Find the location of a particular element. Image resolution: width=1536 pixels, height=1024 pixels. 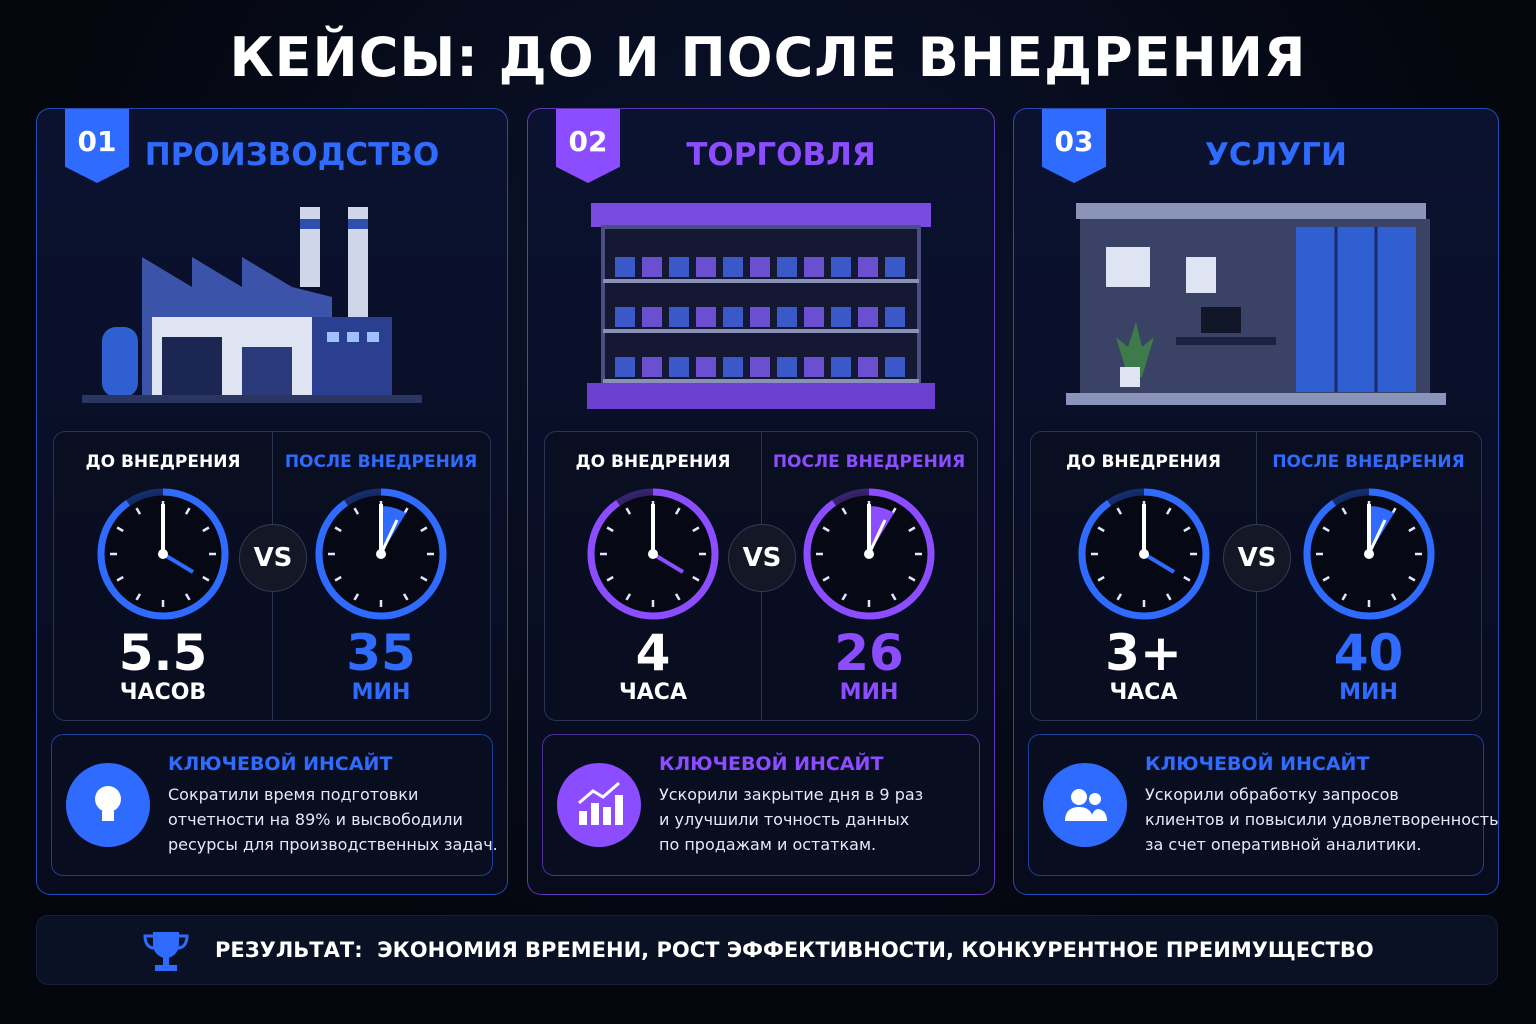

insight-line: клиентов и повысили удовлетворенность is located at coordinates (1322, 819).